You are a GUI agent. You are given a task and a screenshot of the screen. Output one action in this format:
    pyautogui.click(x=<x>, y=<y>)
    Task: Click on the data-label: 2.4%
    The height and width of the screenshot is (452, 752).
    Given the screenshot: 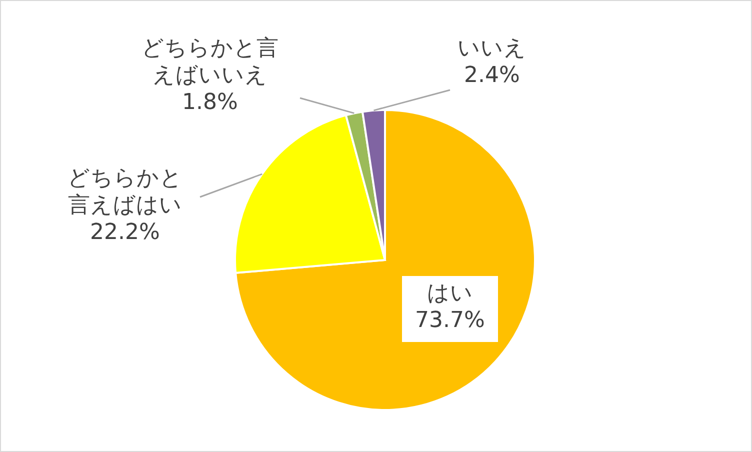 What is the action you would take?
    pyautogui.click(x=492, y=75)
    